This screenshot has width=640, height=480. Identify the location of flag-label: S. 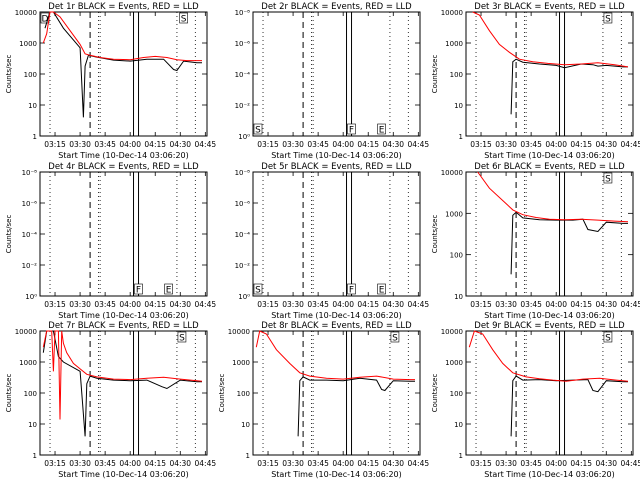
(258, 131).